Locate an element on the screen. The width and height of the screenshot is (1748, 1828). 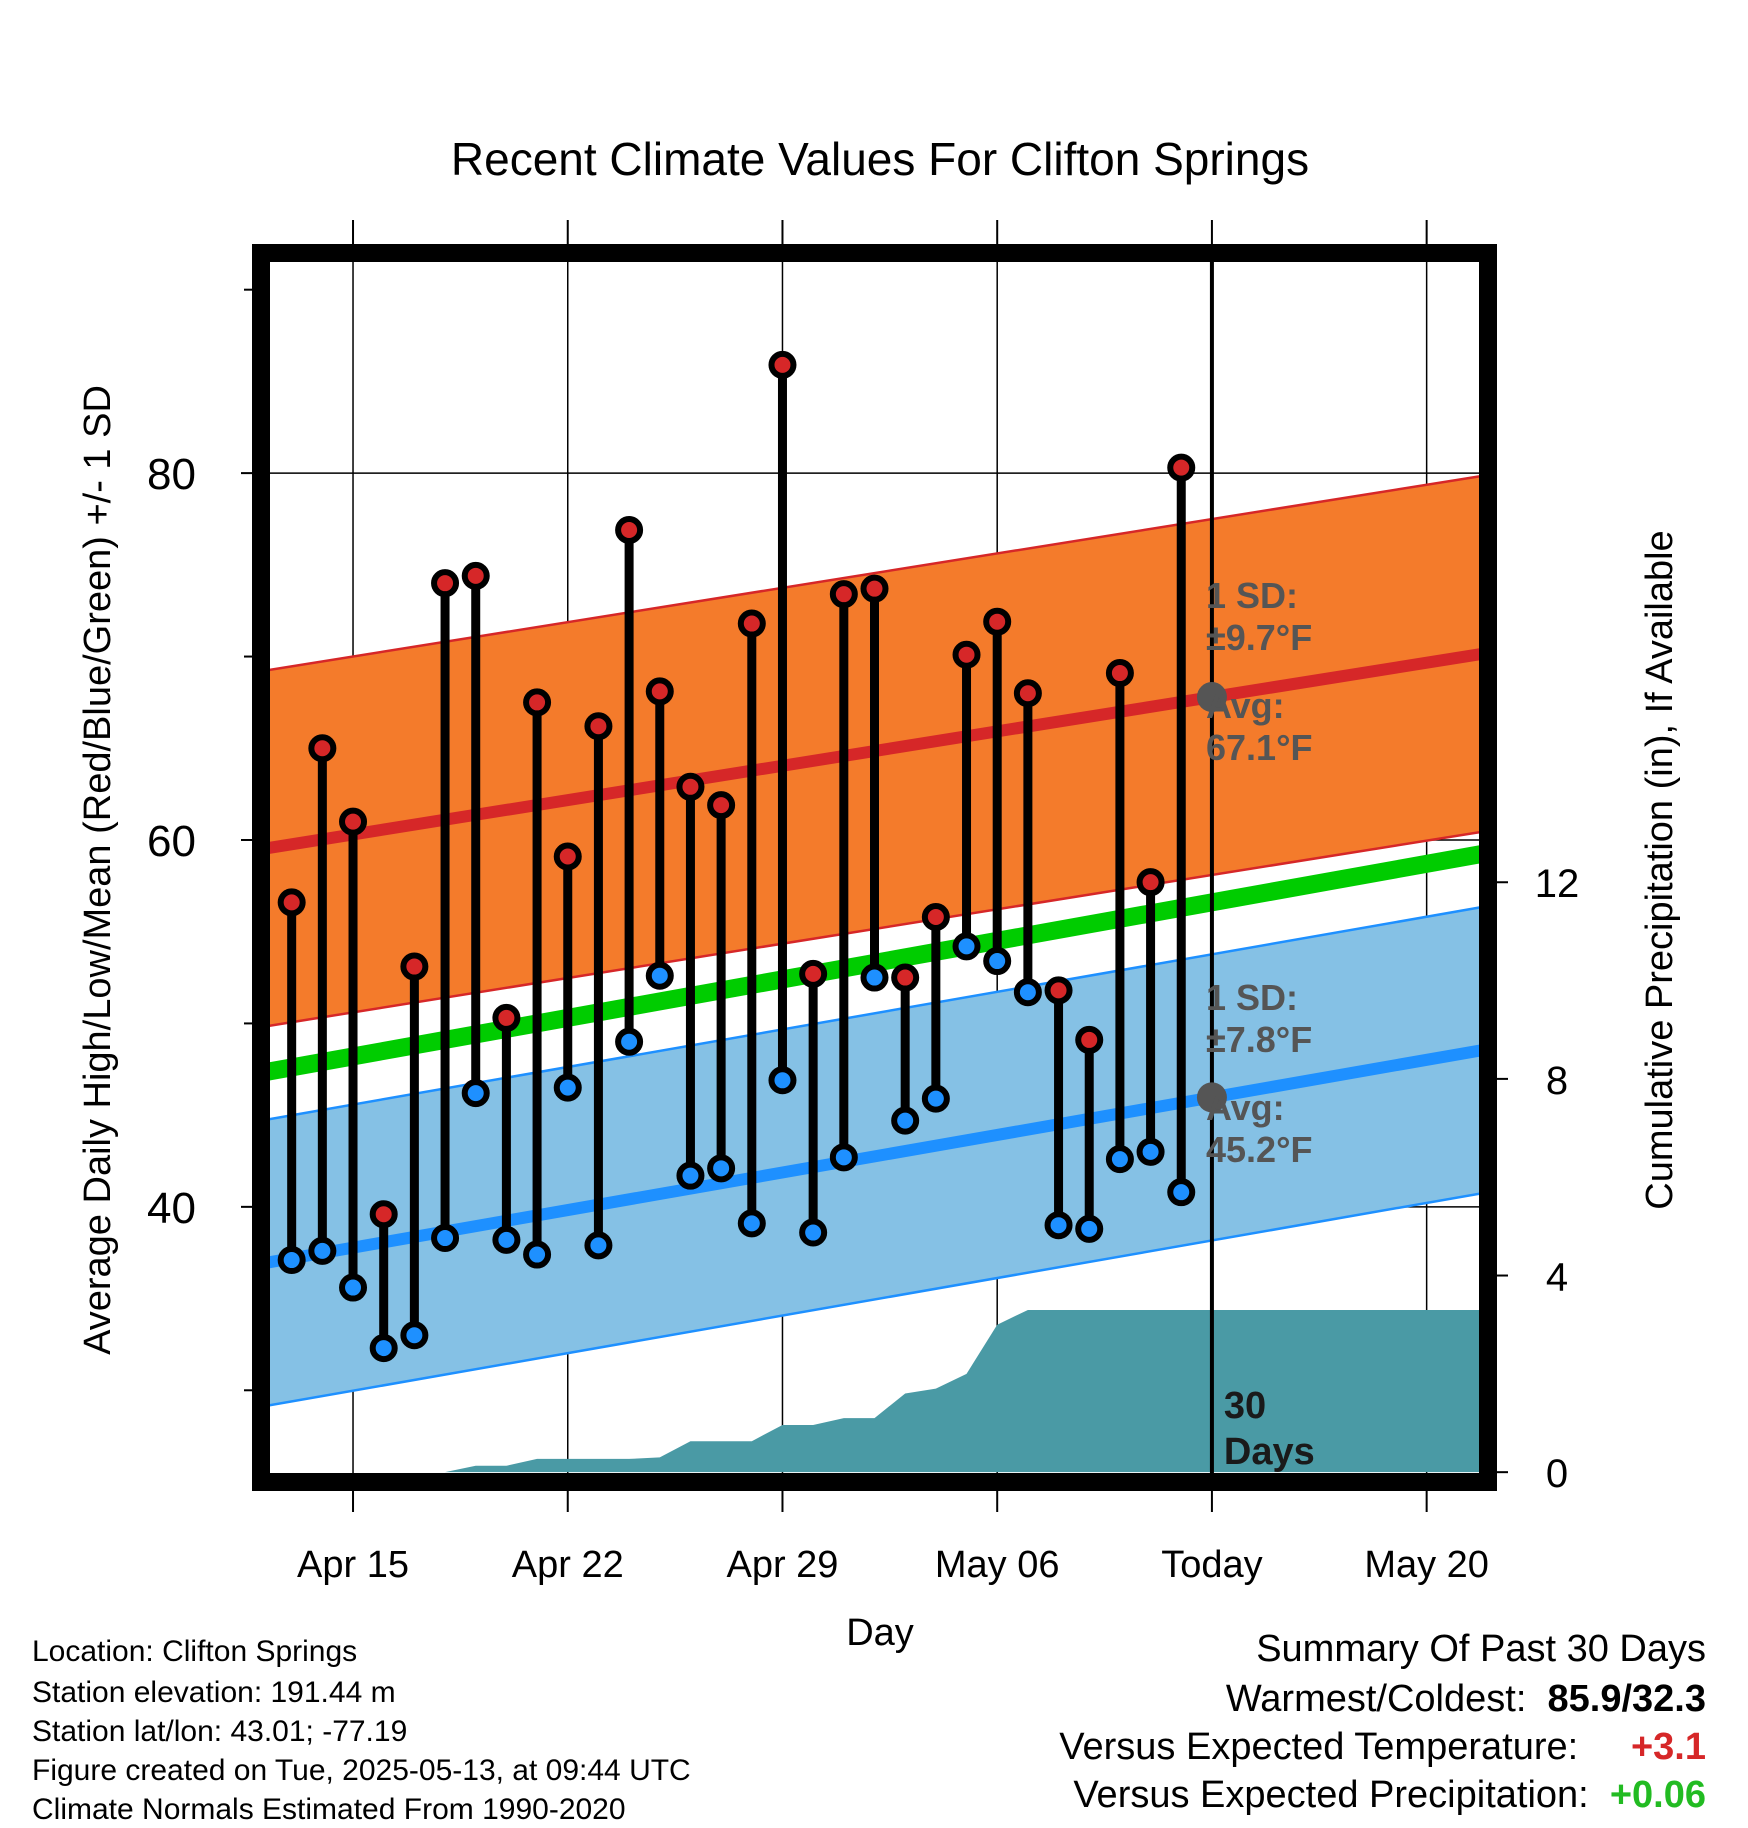
y2-tick-label: 8 is located at coordinates (1557, 1081).